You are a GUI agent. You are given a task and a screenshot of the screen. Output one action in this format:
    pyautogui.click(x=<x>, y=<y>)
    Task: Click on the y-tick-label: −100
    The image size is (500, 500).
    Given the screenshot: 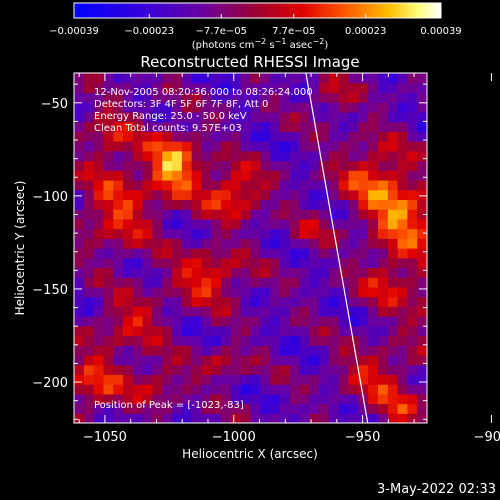 What is the action you would take?
    pyautogui.click(x=50, y=197)
    